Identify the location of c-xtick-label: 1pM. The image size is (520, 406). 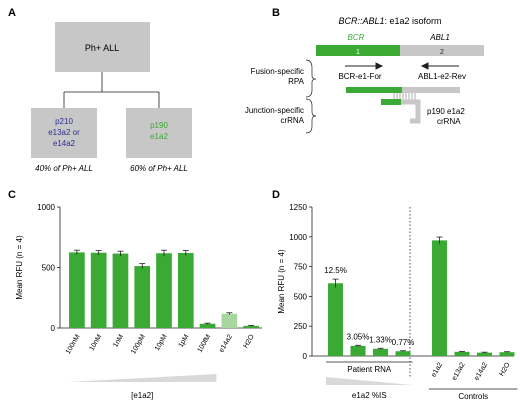
(184, 340).